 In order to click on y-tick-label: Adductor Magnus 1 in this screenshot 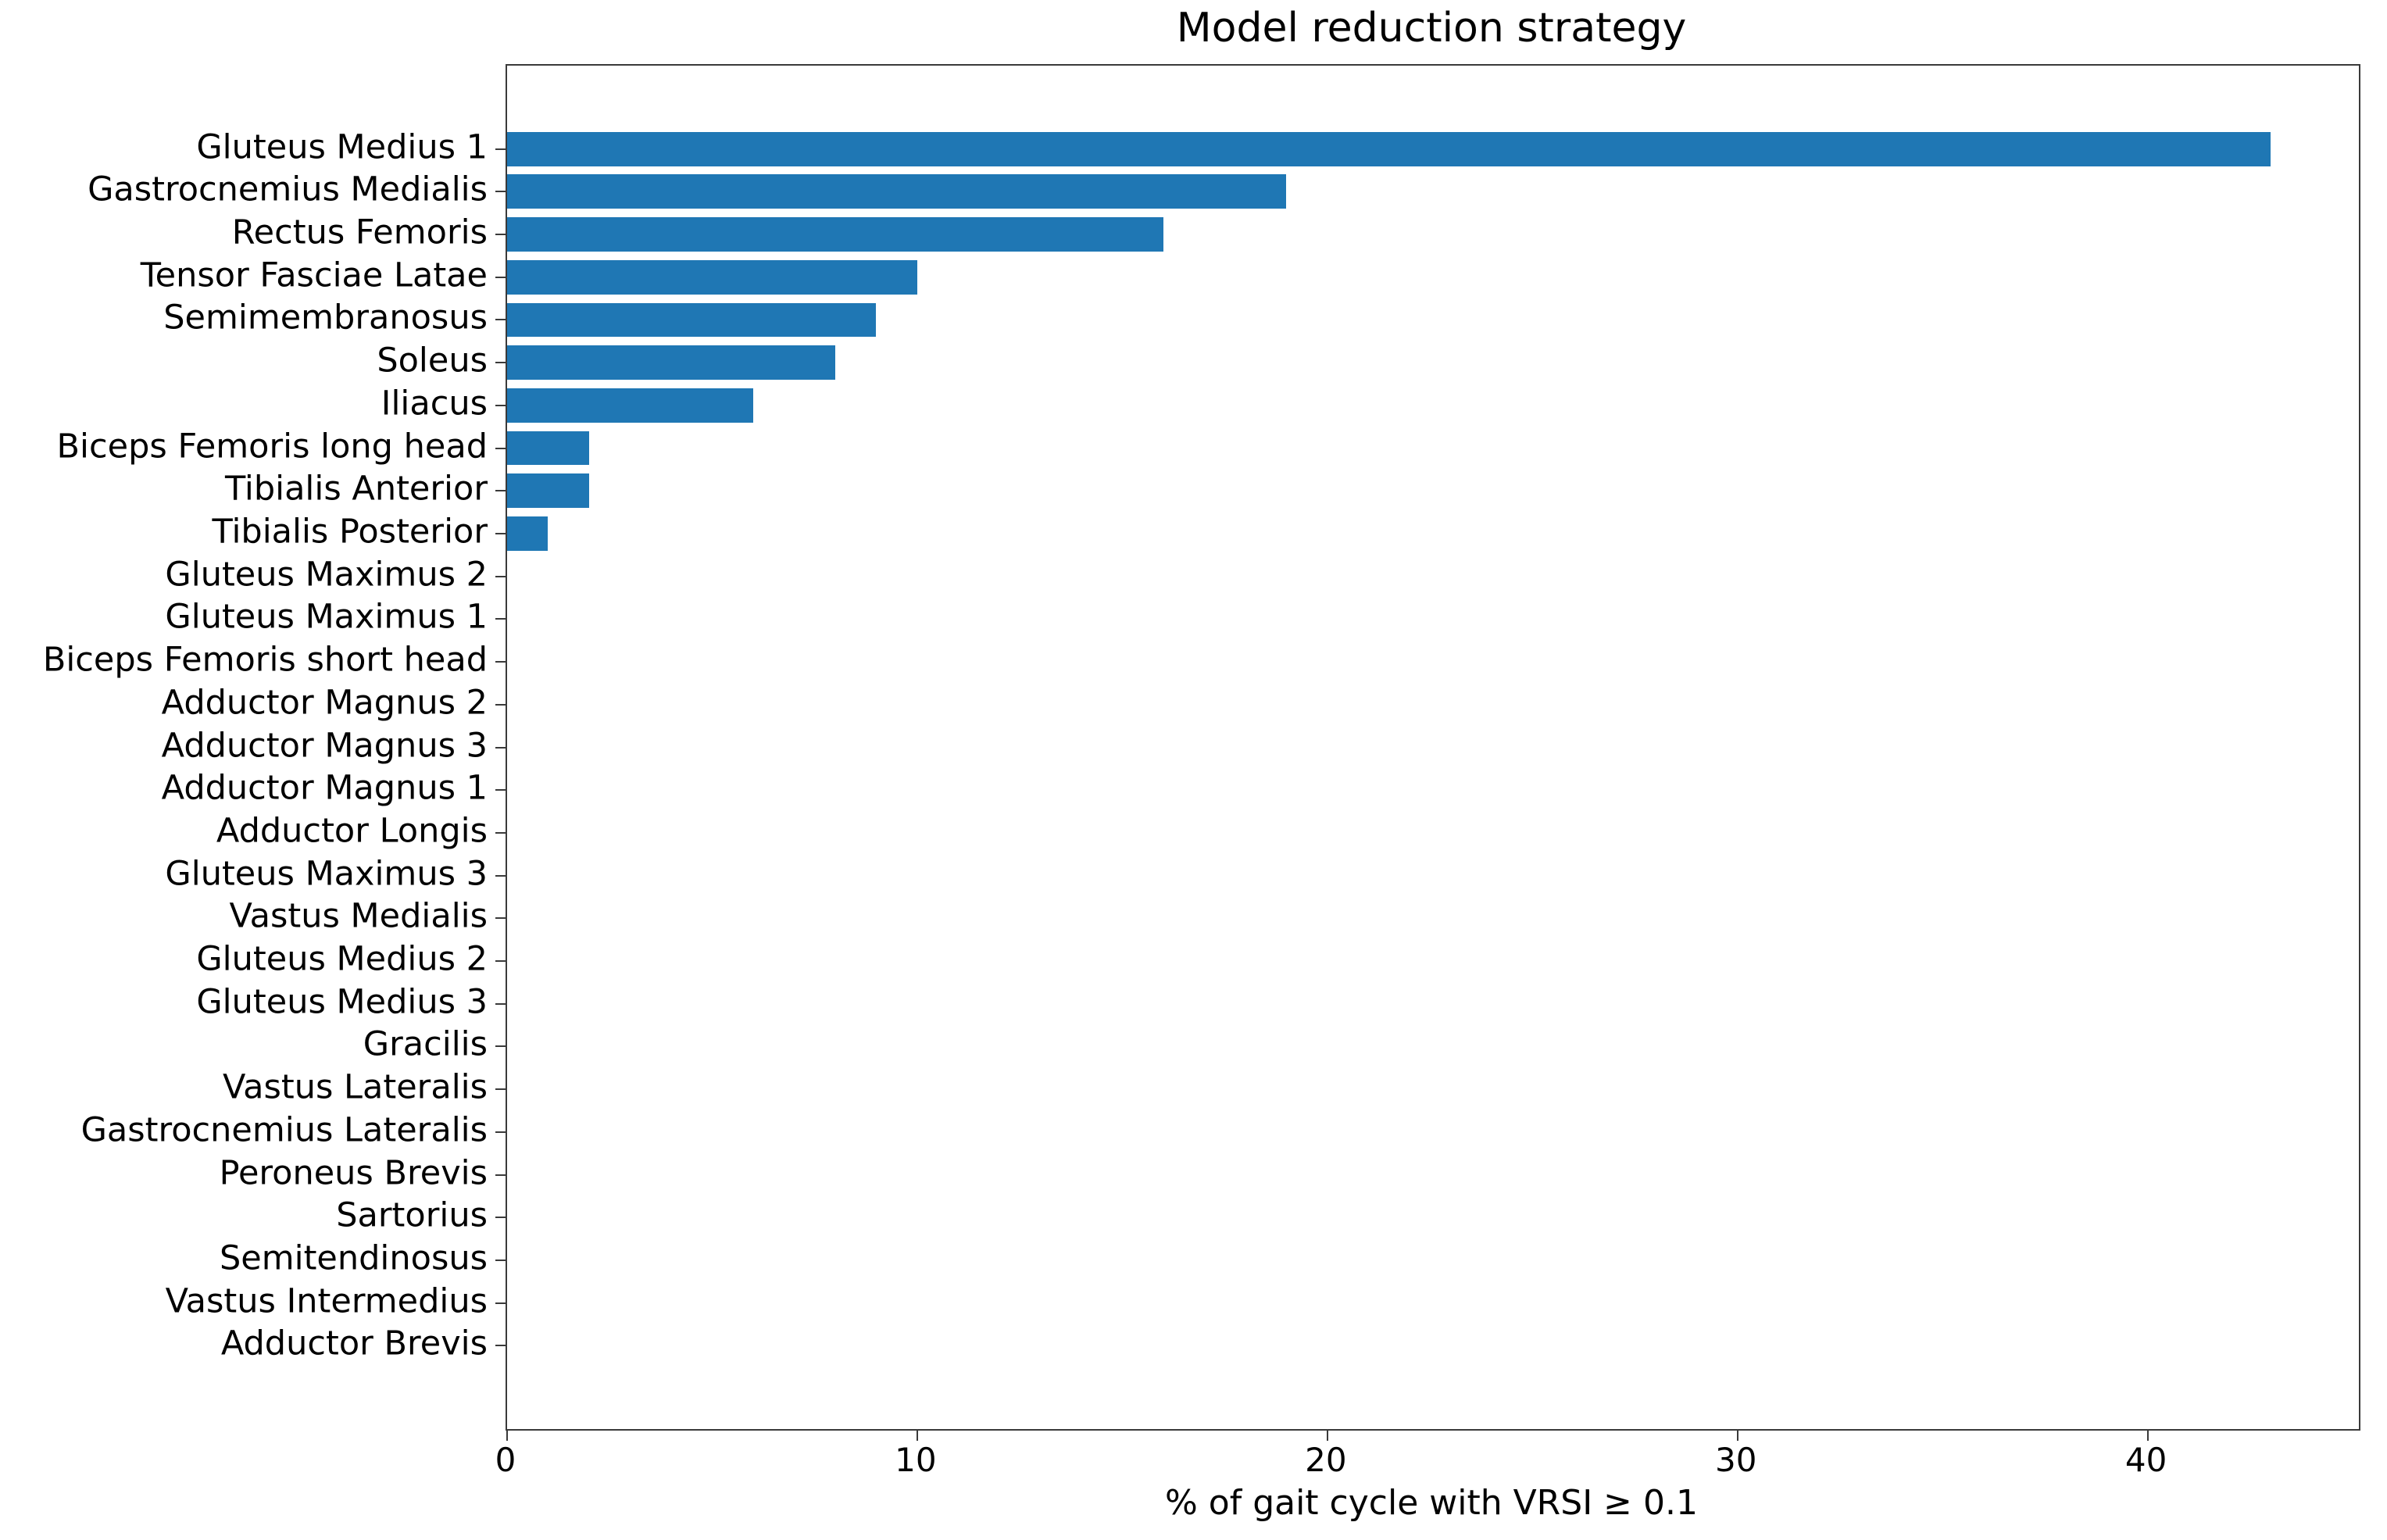, I will do `click(325, 788)`.